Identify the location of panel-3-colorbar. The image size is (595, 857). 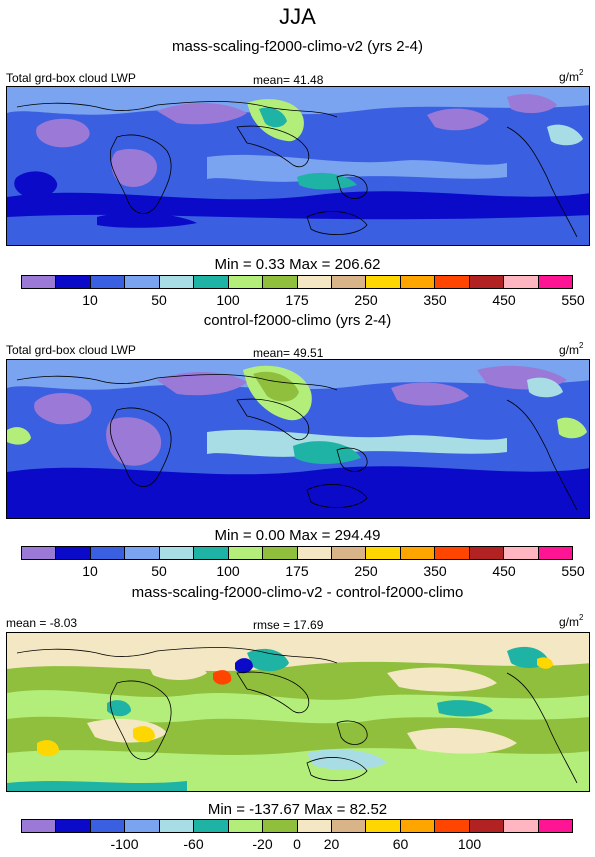
(297, 826).